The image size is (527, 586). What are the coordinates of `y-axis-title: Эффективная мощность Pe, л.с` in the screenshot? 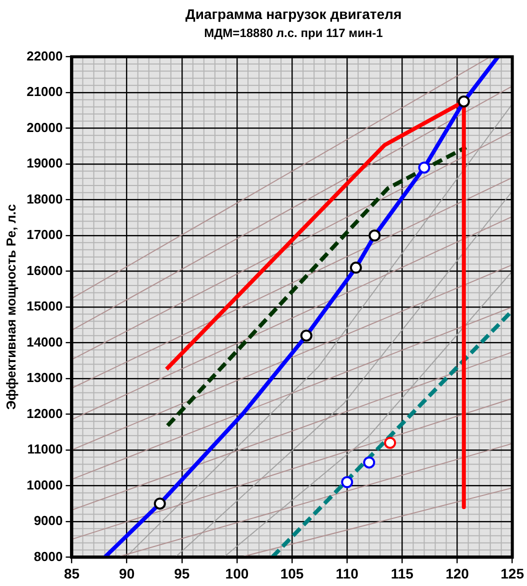 It's located at (10, 307).